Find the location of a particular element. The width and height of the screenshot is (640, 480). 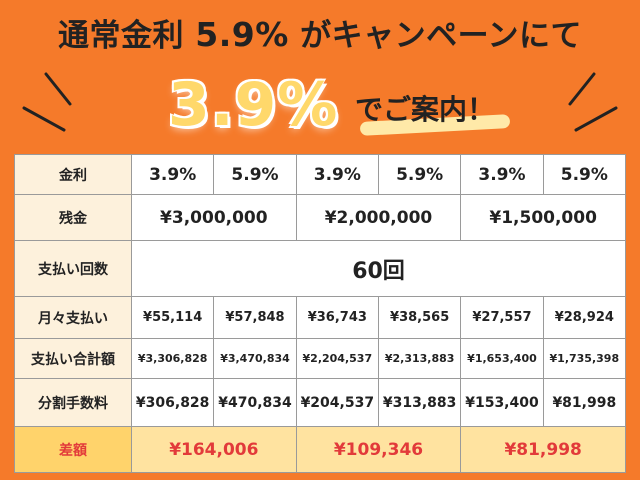

headline-prefix: 通常金利 is located at coordinates (126, 36).